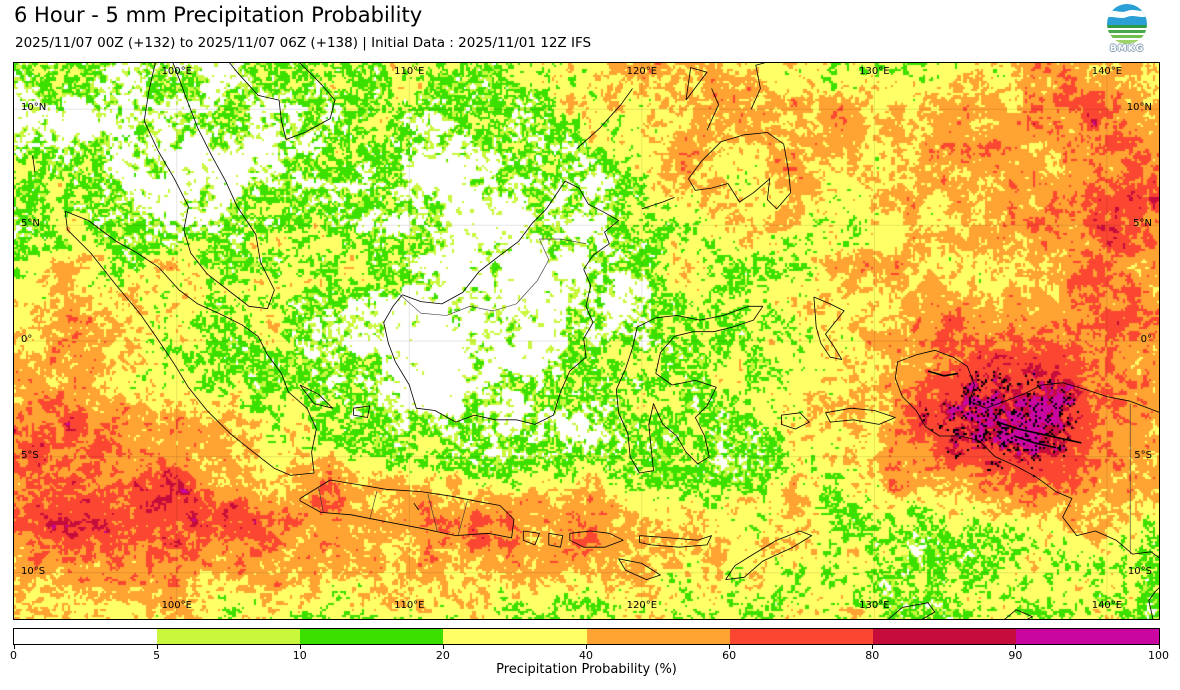 Image resolution: width=1180 pixels, height=690 pixels. Describe the element at coordinates (1146, 339) in the screenshot. I see `lat-label-right: 0°` at that location.